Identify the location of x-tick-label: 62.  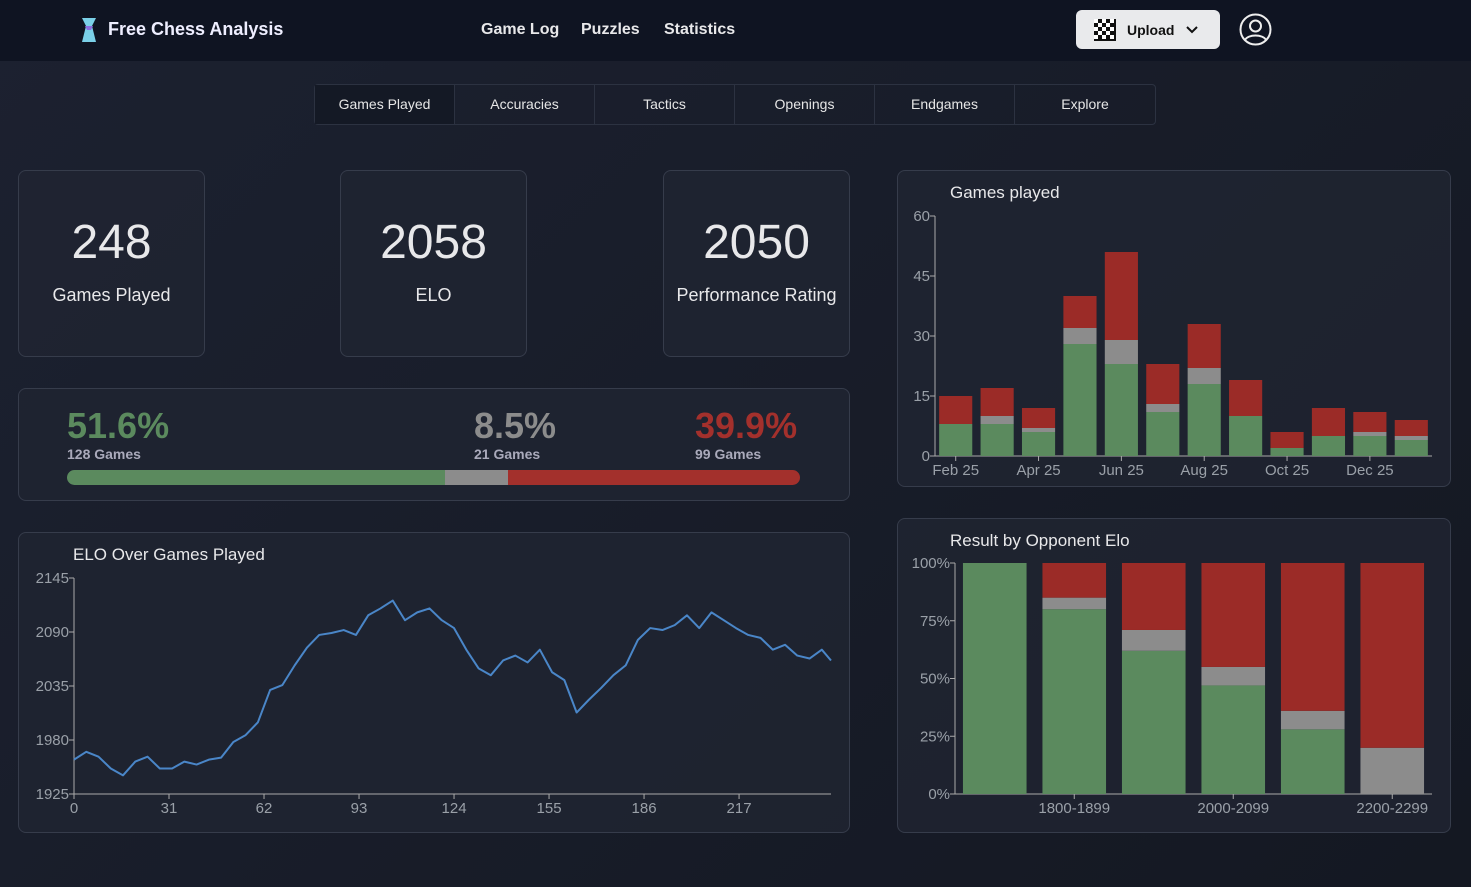
(264, 808).